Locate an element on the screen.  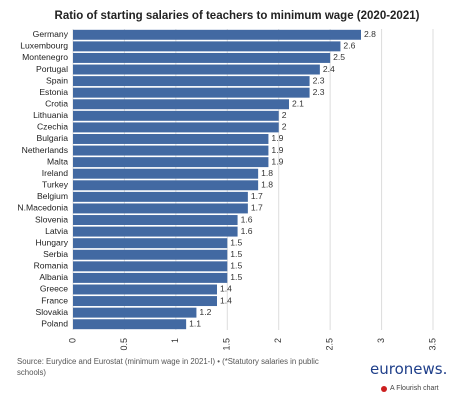
category-label: Greece is located at coordinates (54, 289).